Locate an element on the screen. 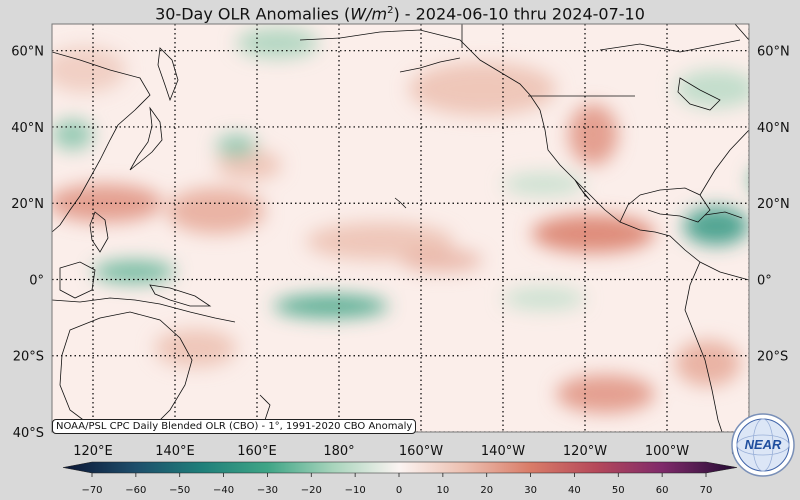 The height and width of the screenshot is (500, 800). title-unit-exponent: 2 is located at coordinates (390, 10).